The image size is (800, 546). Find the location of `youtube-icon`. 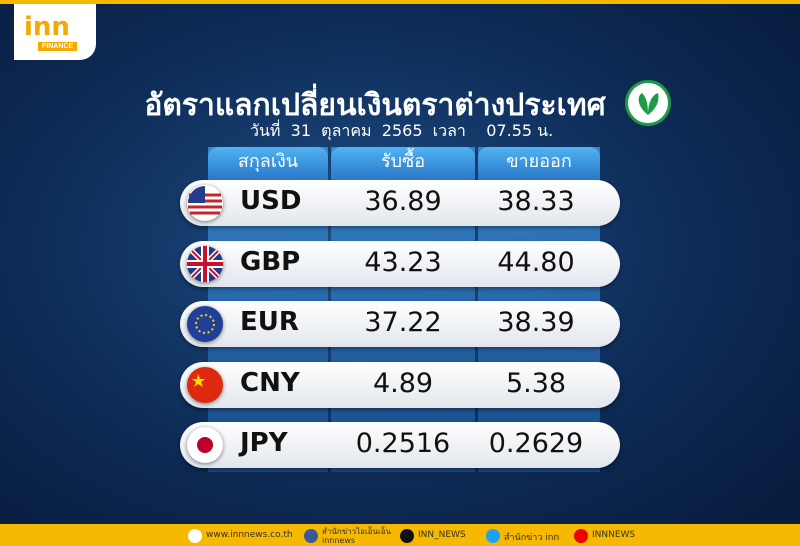

youtube-icon is located at coordinates (581, 536).